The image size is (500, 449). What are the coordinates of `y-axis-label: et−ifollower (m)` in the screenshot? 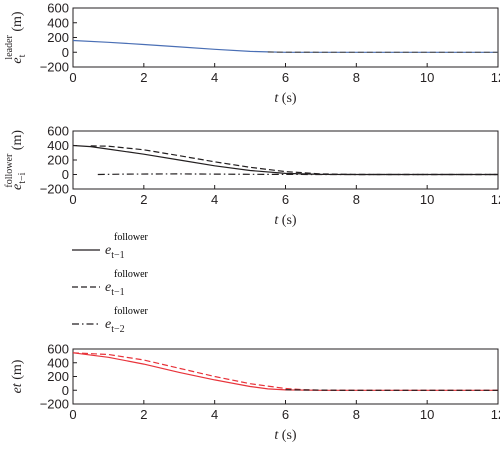 It's located at (16, 160).